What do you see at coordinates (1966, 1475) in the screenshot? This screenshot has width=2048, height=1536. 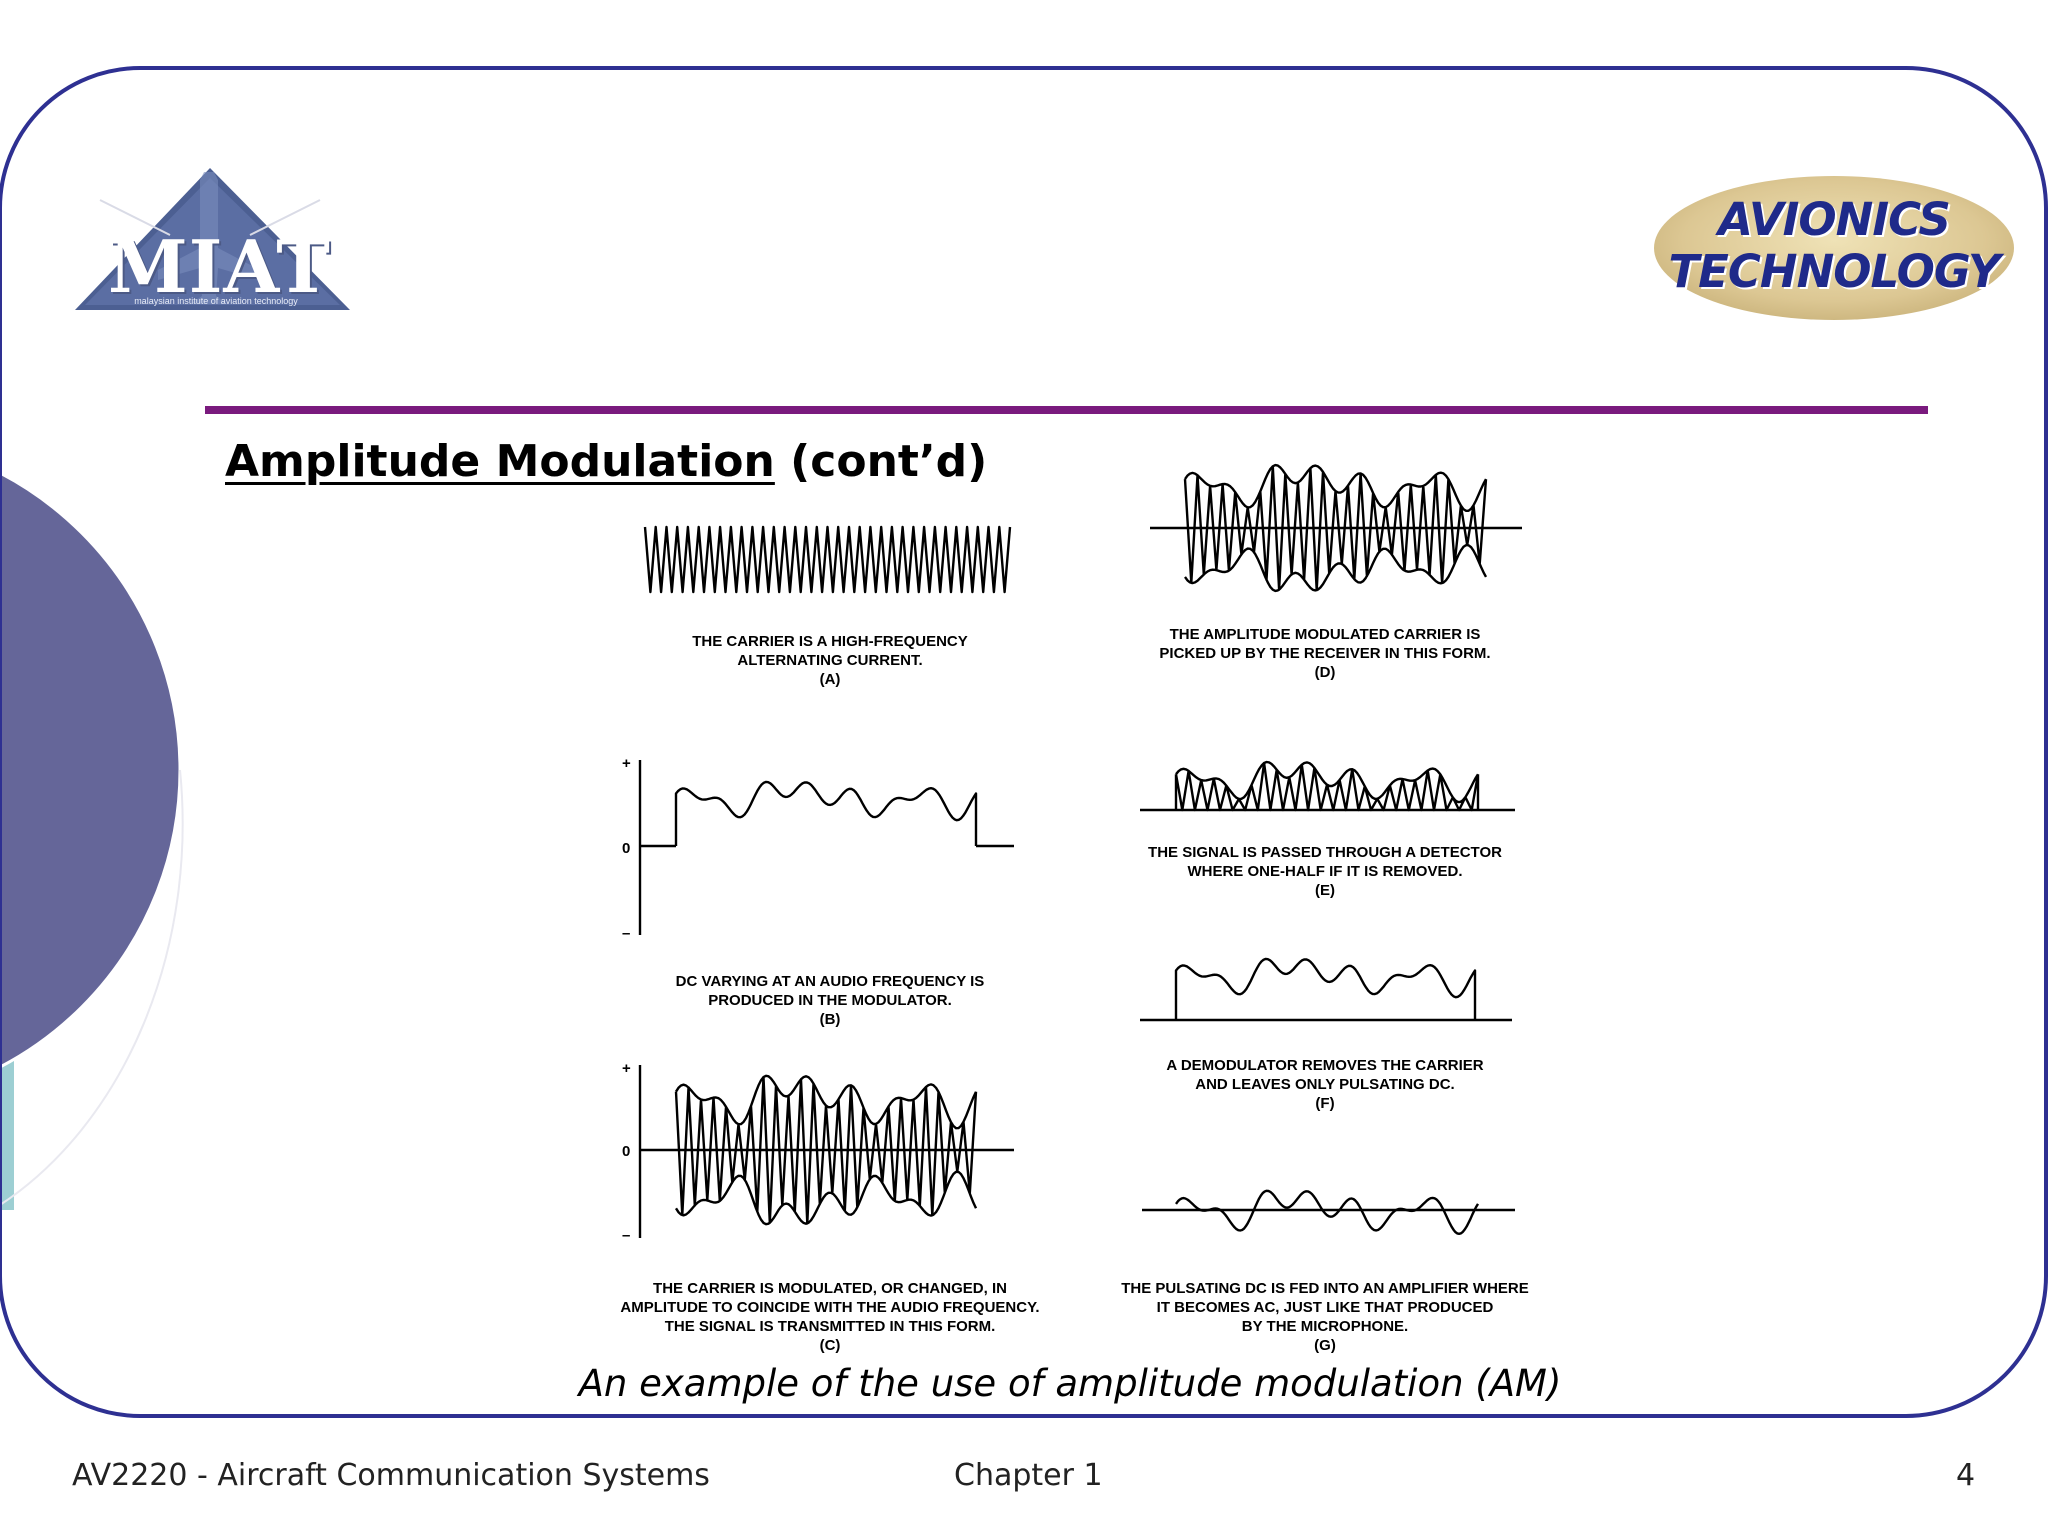 I see `footer-page-number: 4` at bounding box center [1966, 1475].